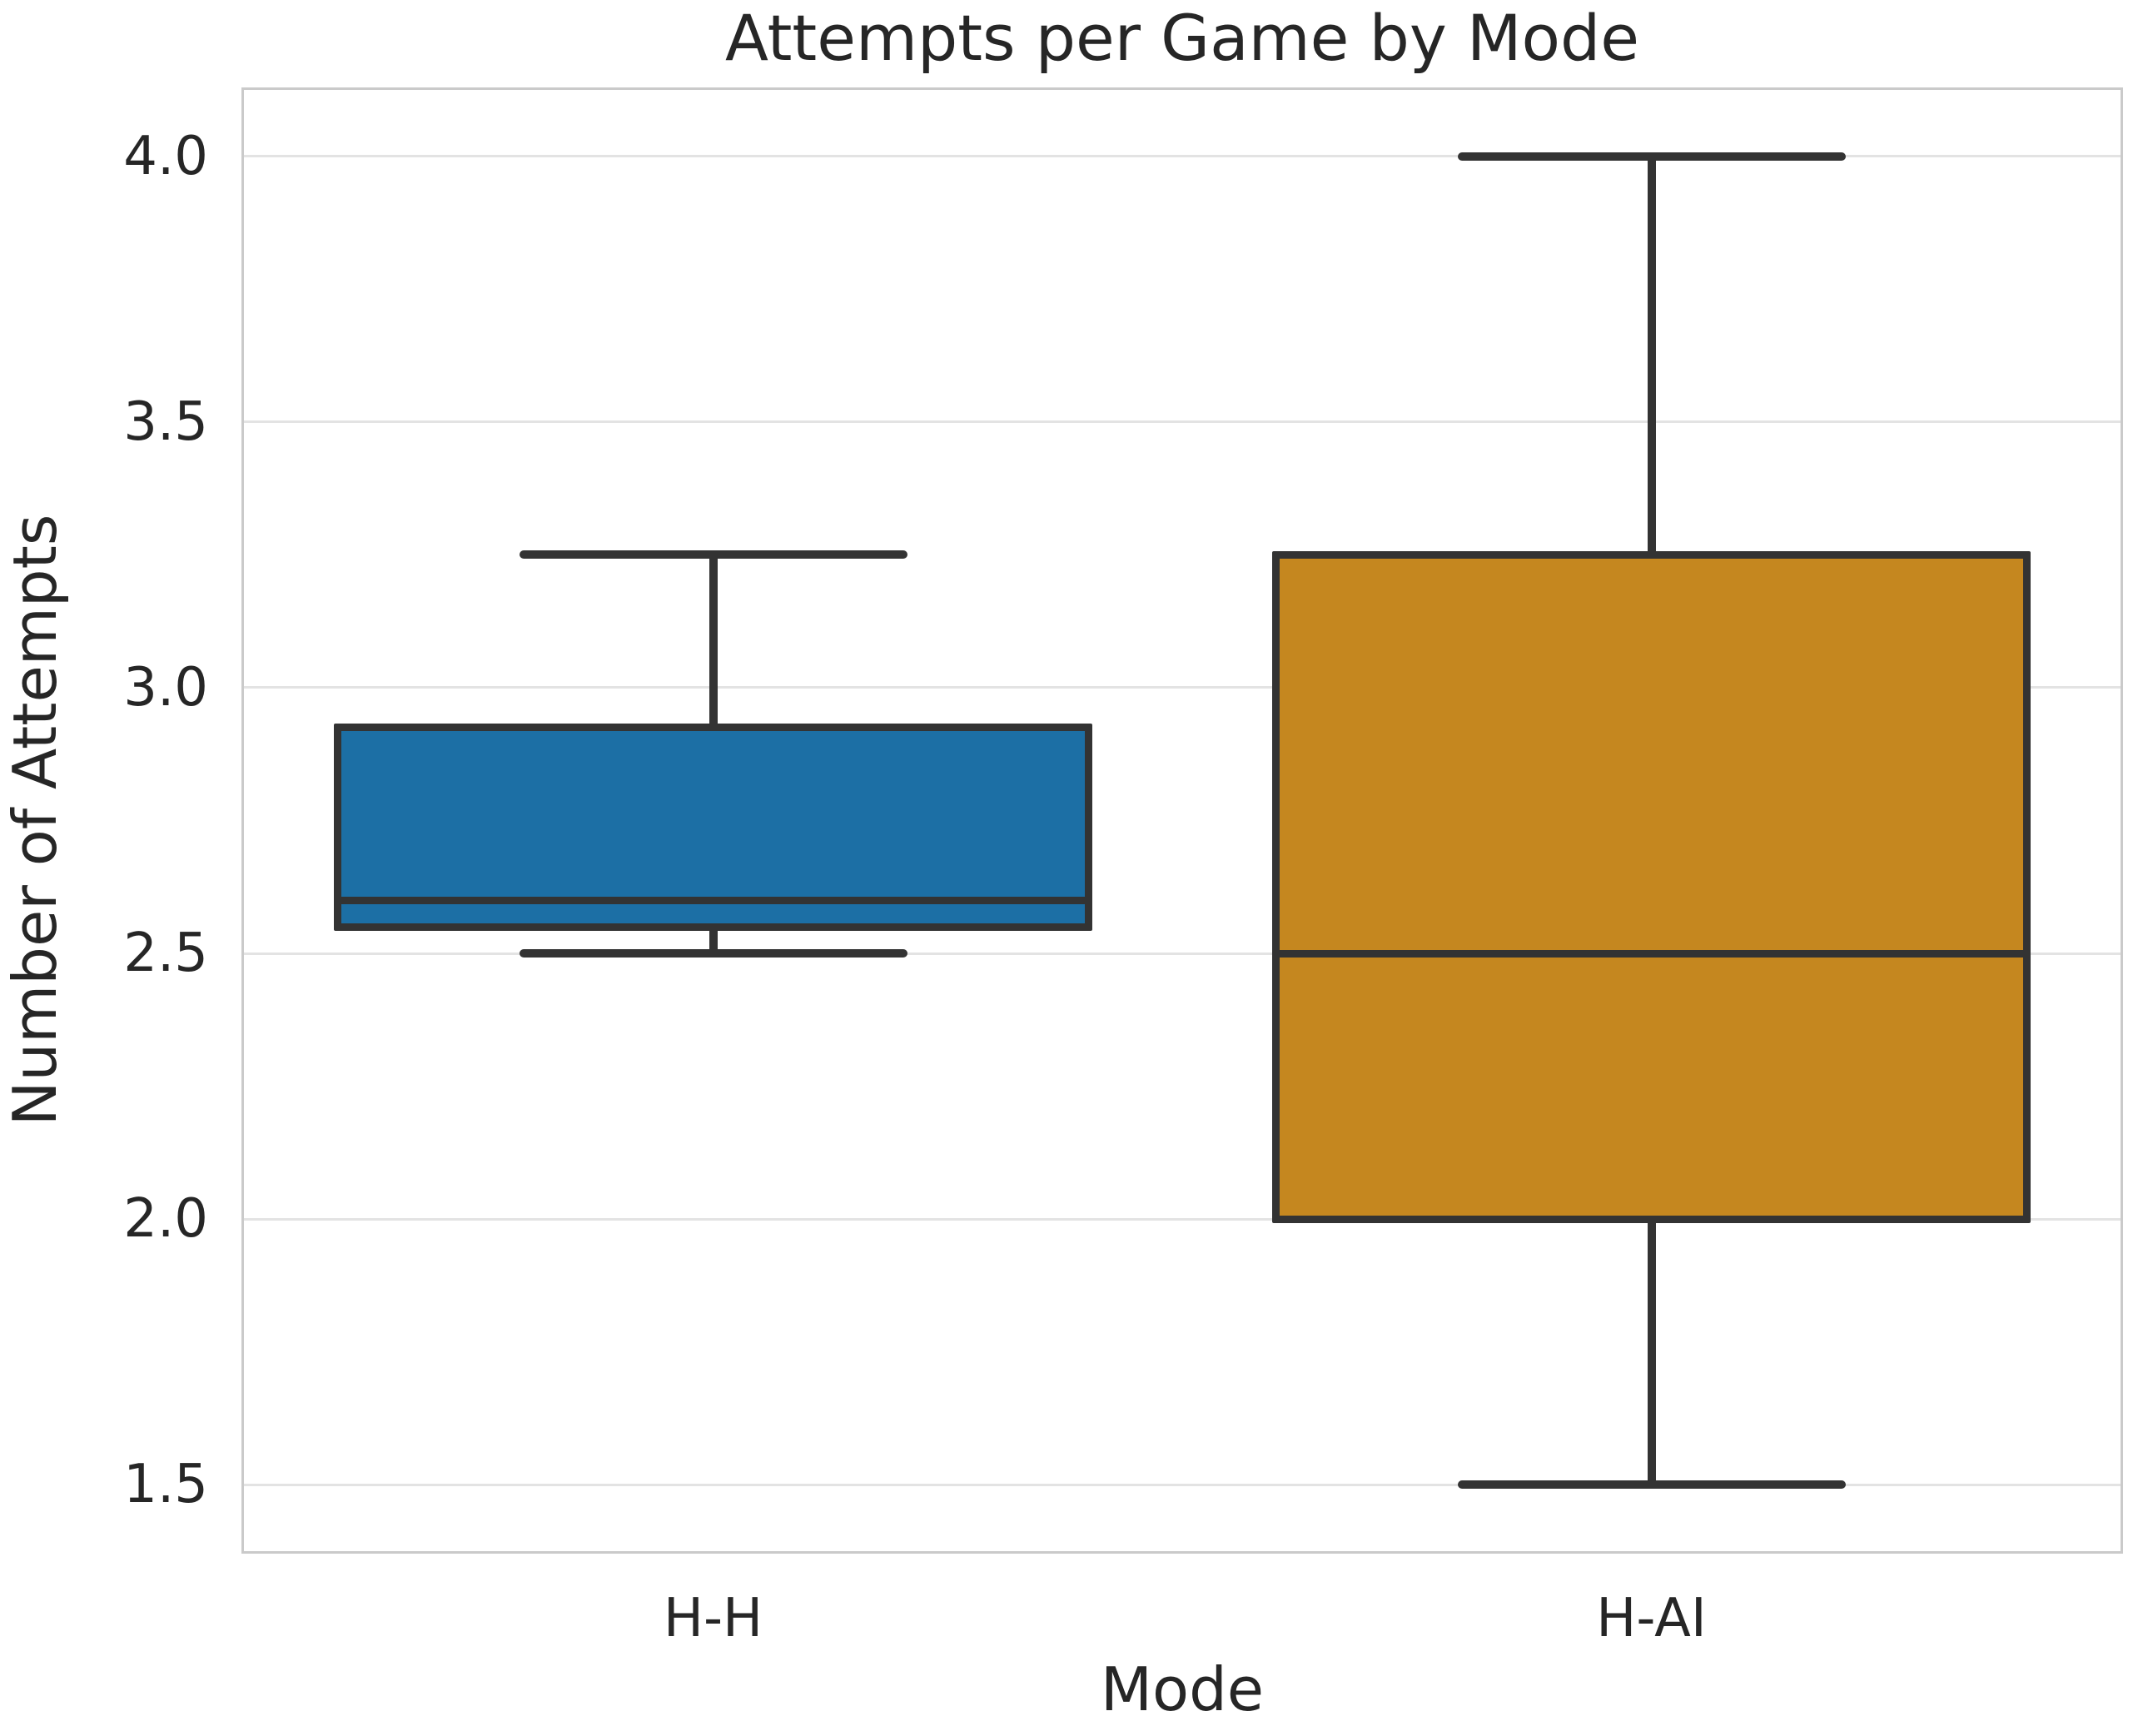 The width and height of the screenshot is (2143, 1736). I want to click on bottom-spine, so click(1182, 1552).